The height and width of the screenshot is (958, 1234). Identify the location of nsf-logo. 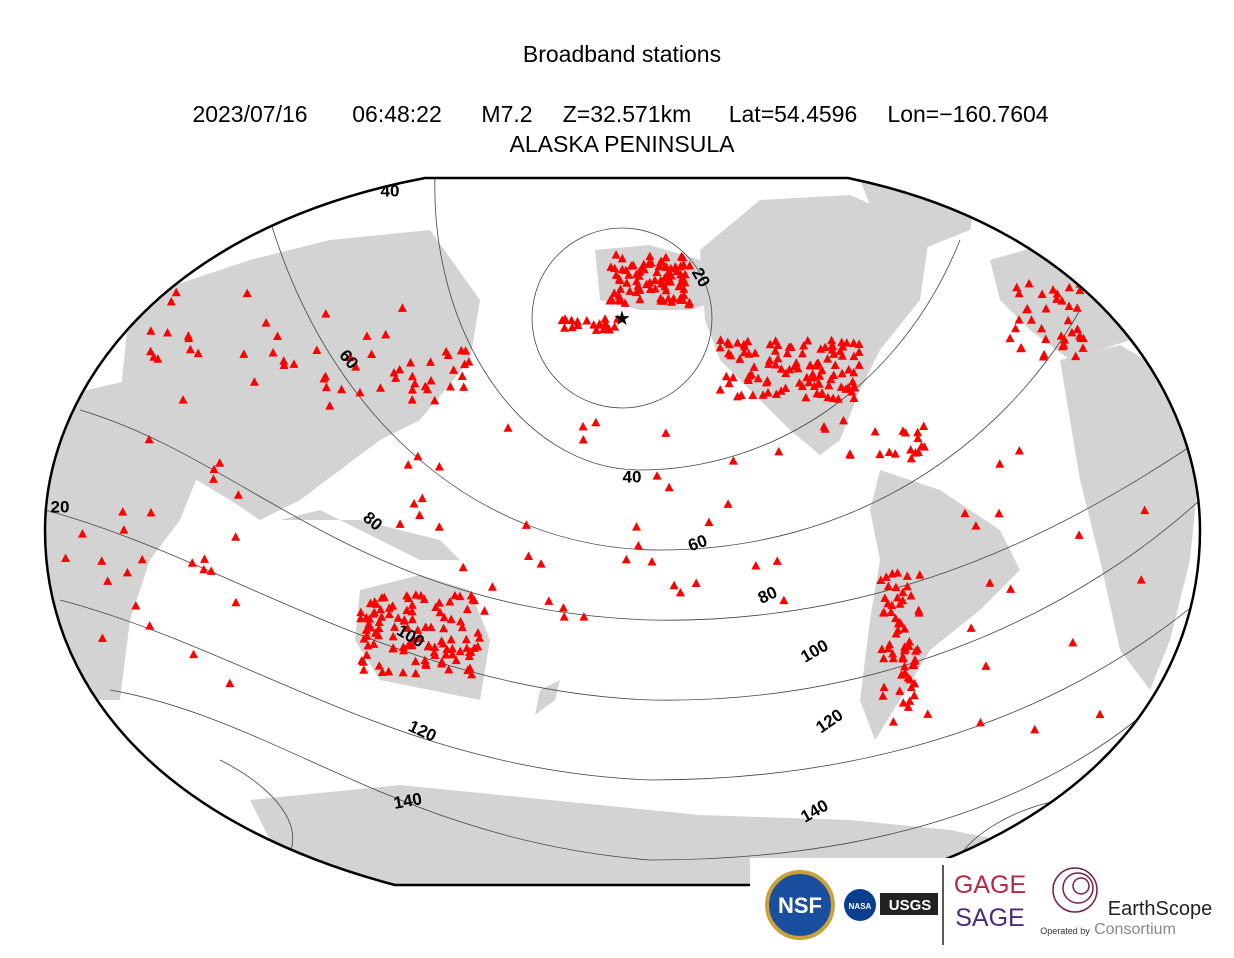
(800, 905).